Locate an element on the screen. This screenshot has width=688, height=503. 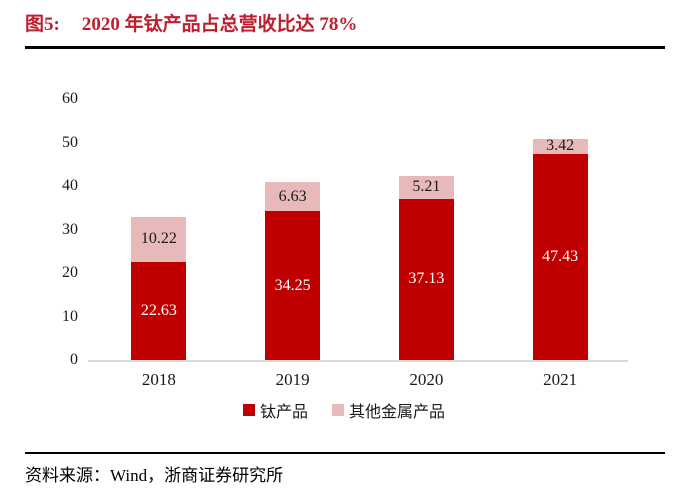
bar-2021: 47.43 3.42 is located at coordinates (560, 248).